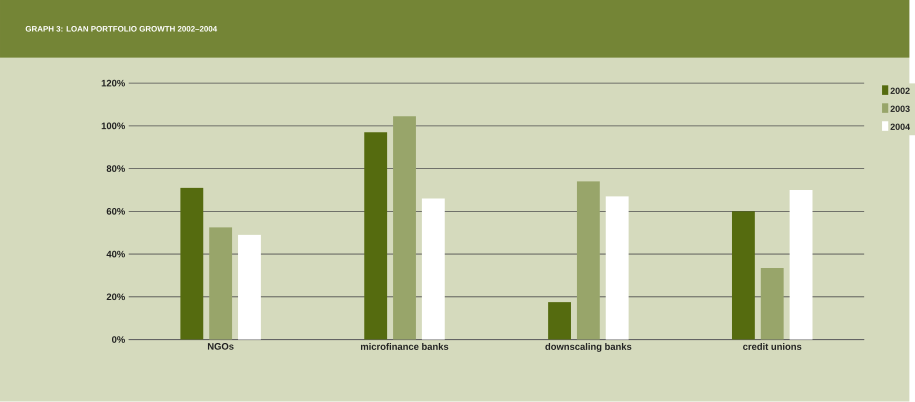 The width and height of the screenshot is (915, 402). I want to click on x-tick-label: downscaling banks, so click(588, 347).